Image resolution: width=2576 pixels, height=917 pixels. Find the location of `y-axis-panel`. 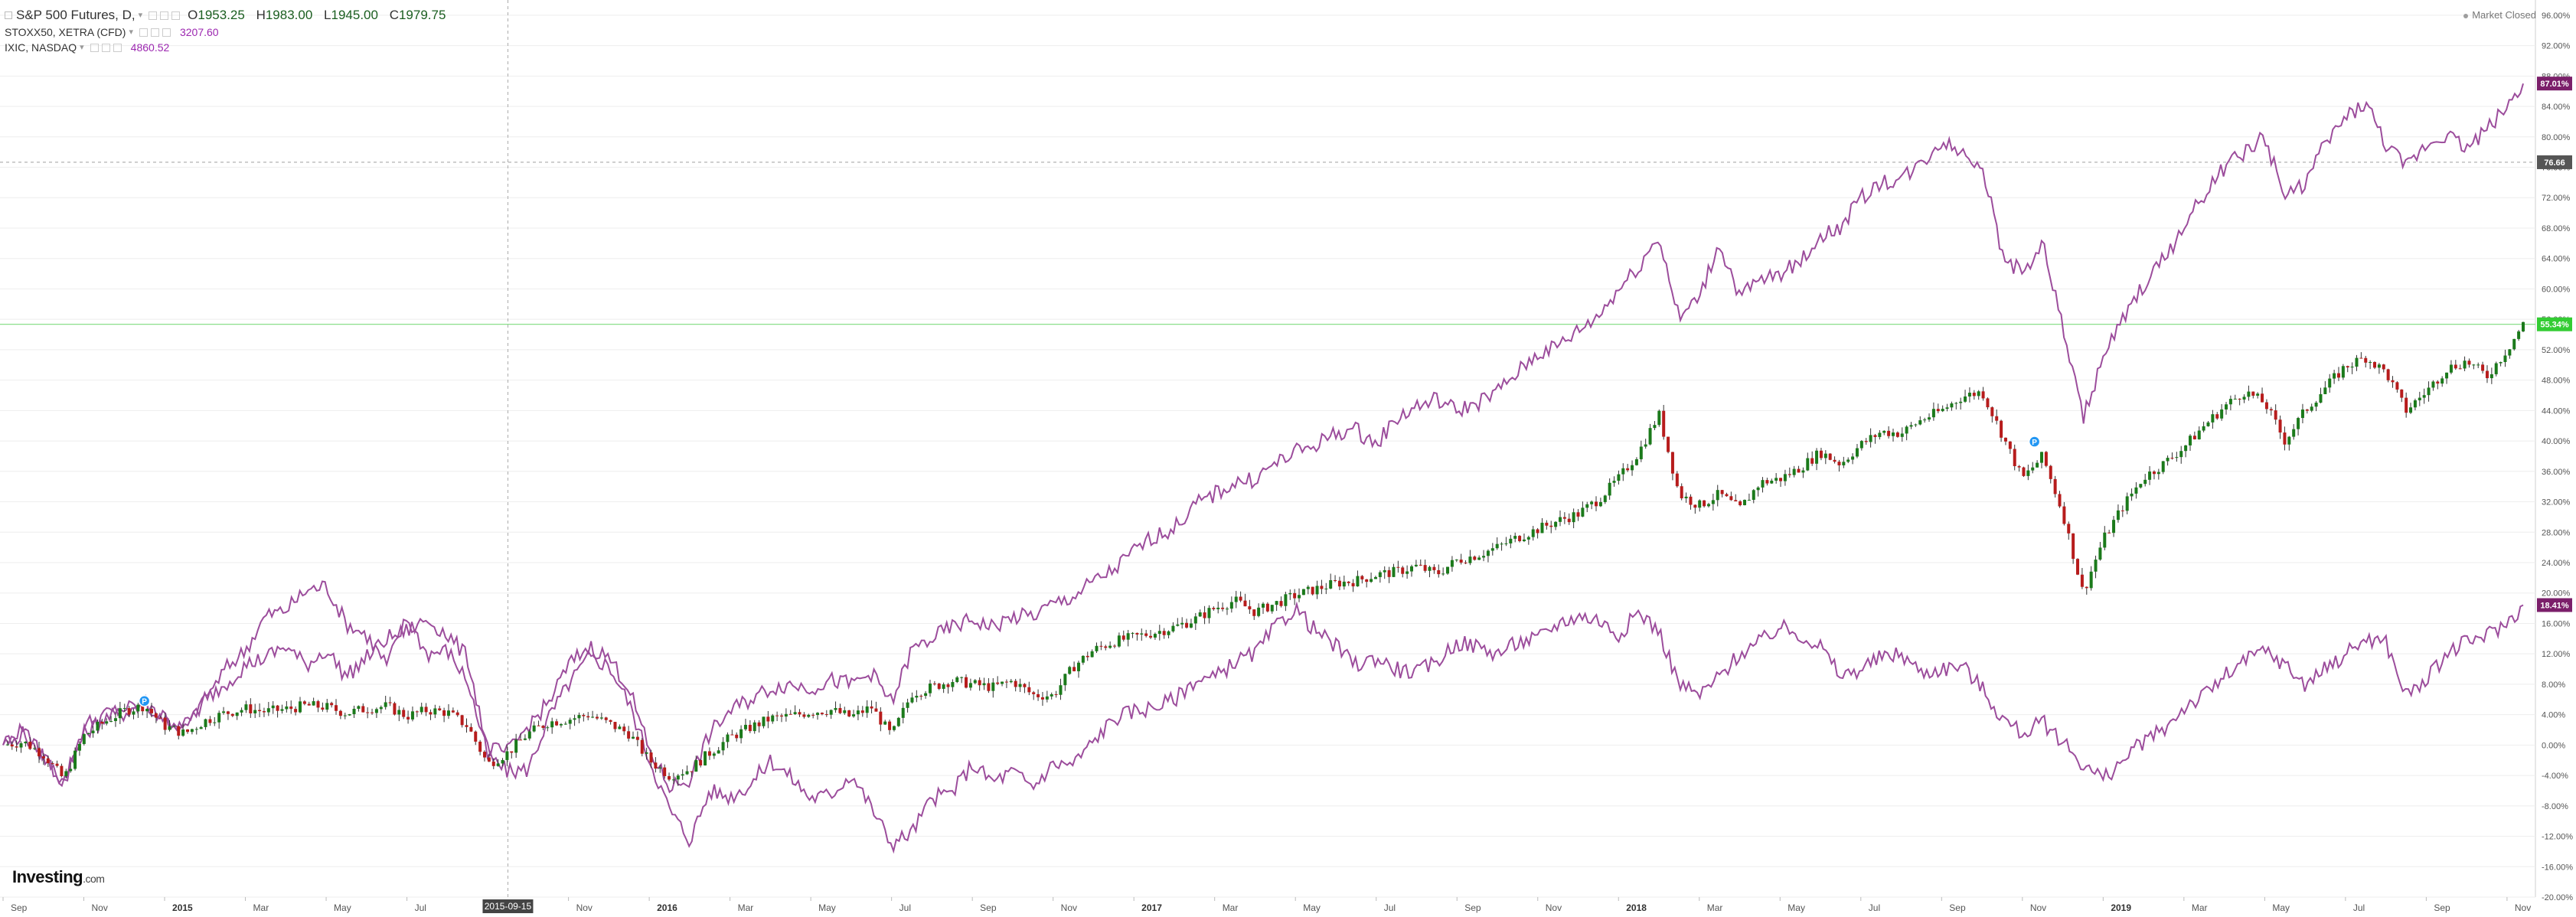

y-axis-panel is located at coordinates (2555, 459).